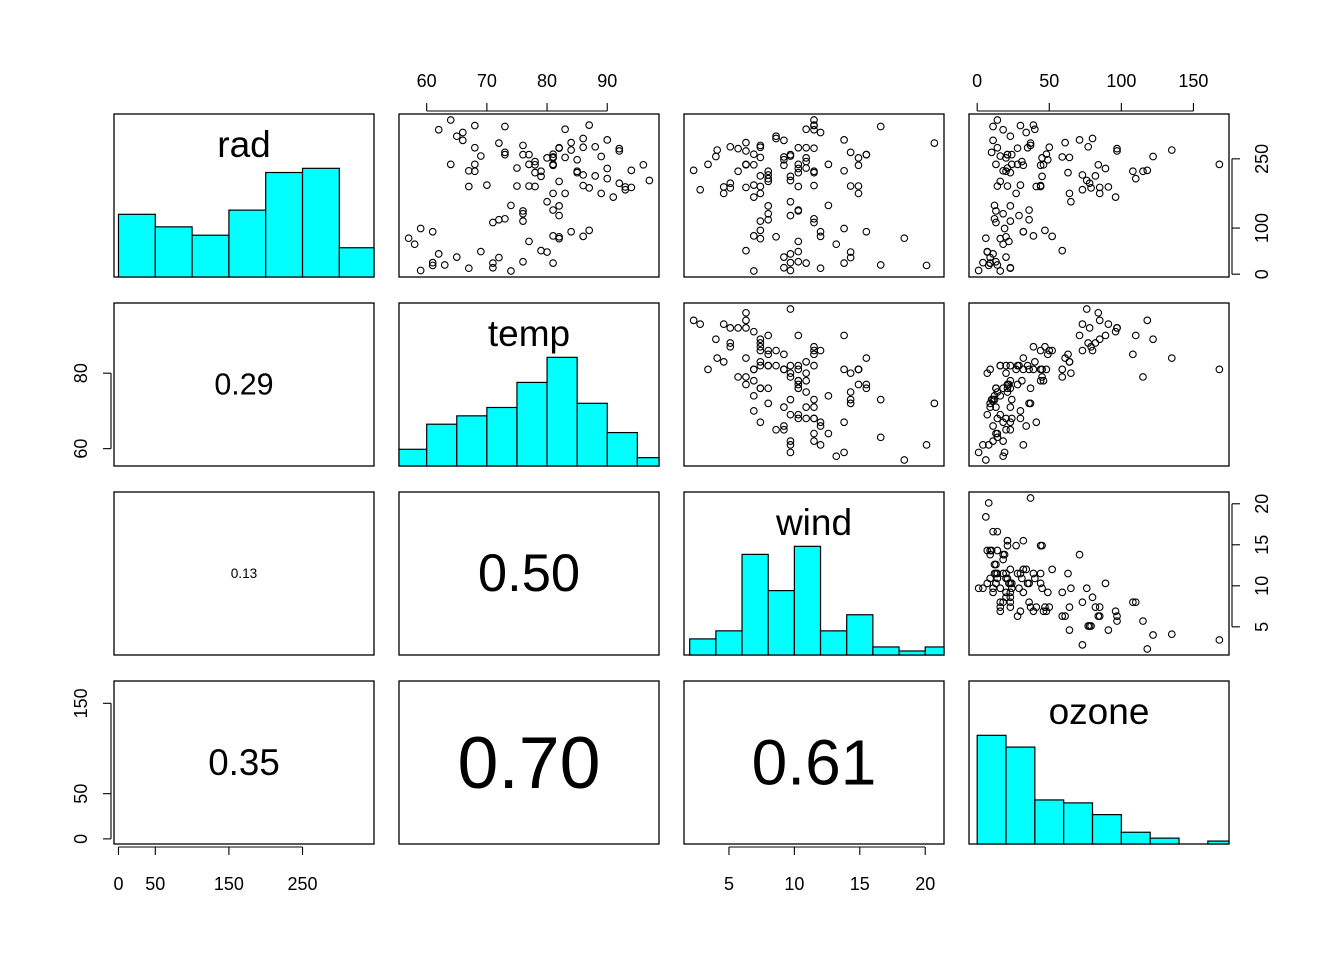 The image size is (1344, 965). What do you see at coordinates (244, 762) in the screenshot?
I see `correlation-label: 0.35` at bounding box center [244, 762].